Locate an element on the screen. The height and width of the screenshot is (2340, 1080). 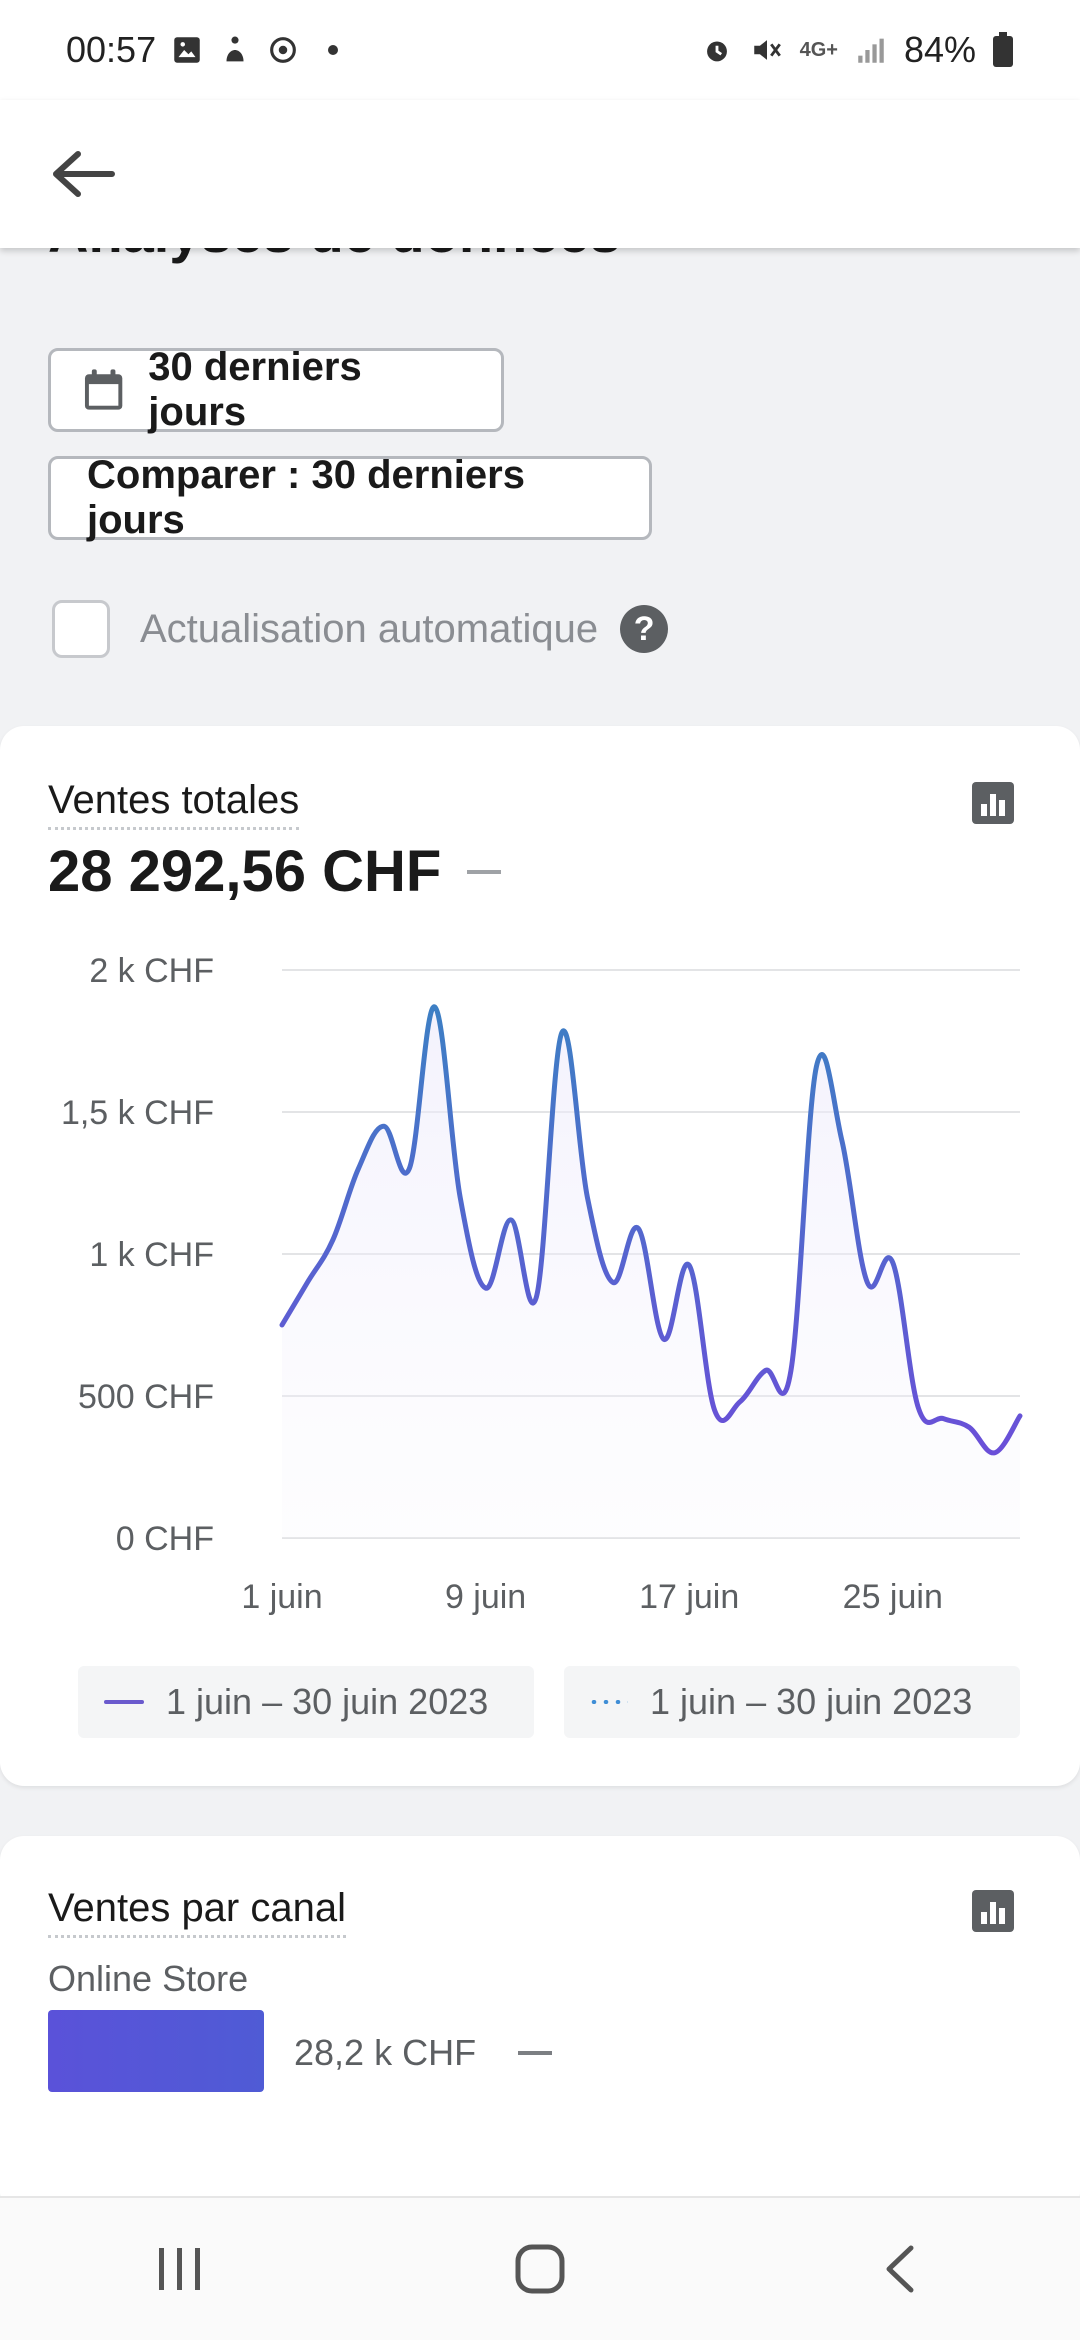
legend-comparison-label: 1 juin – 30 juin 2023 is located at coordinates (811, 1701).